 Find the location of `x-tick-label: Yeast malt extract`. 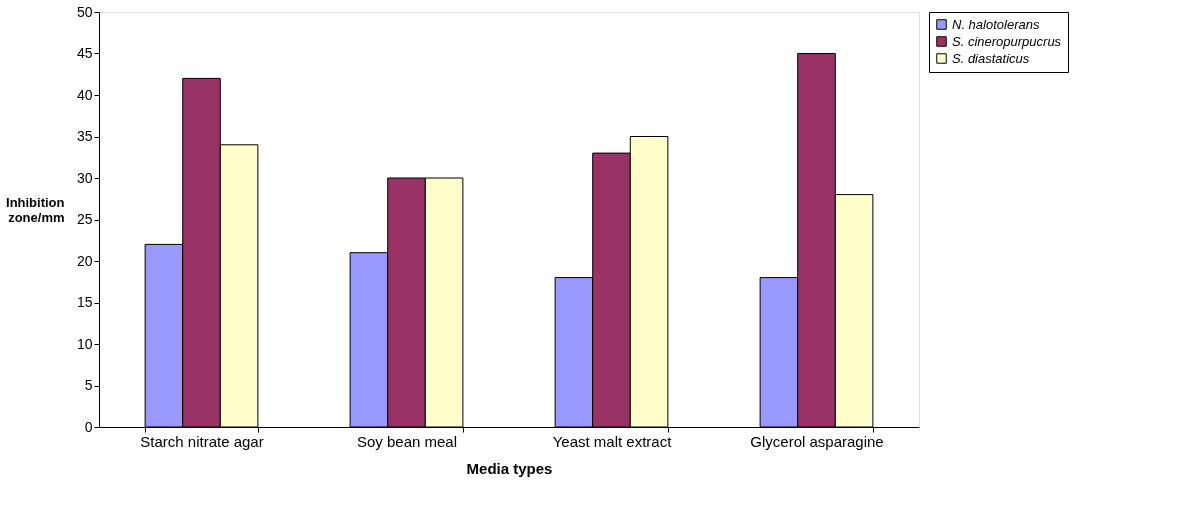

x-tick-label: Yeast malt extract is located at coordinates (612, 441).